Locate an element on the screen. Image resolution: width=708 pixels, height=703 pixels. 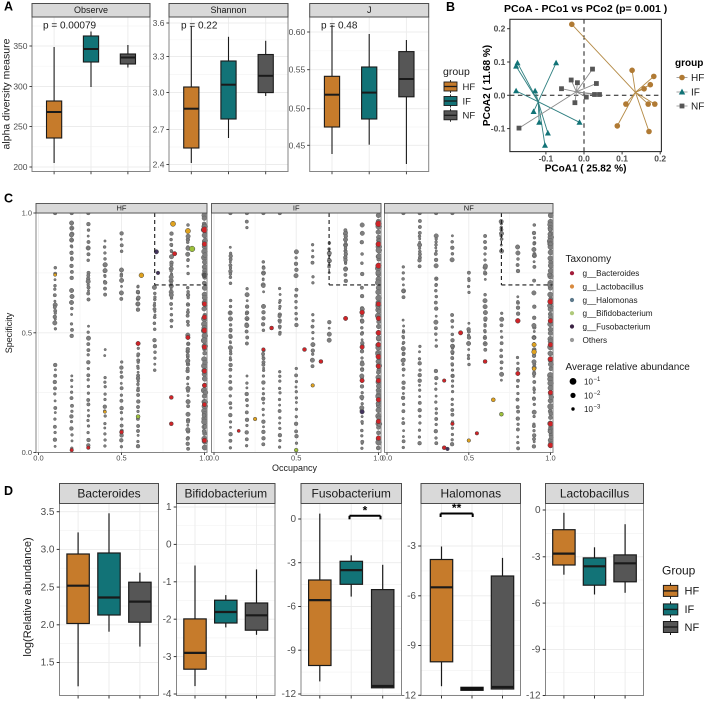
svg-text: 250 is located at coordinates (20, 127).